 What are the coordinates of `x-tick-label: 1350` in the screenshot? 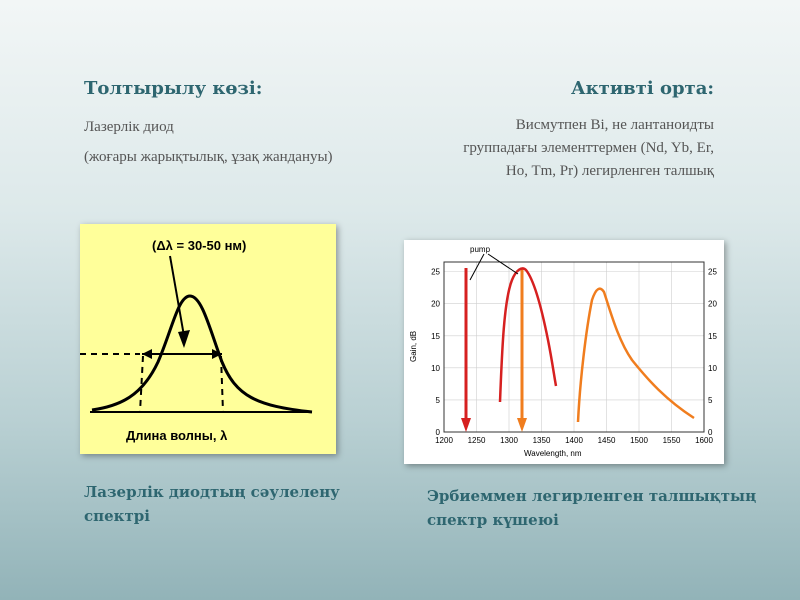 It's located at (542, 440).